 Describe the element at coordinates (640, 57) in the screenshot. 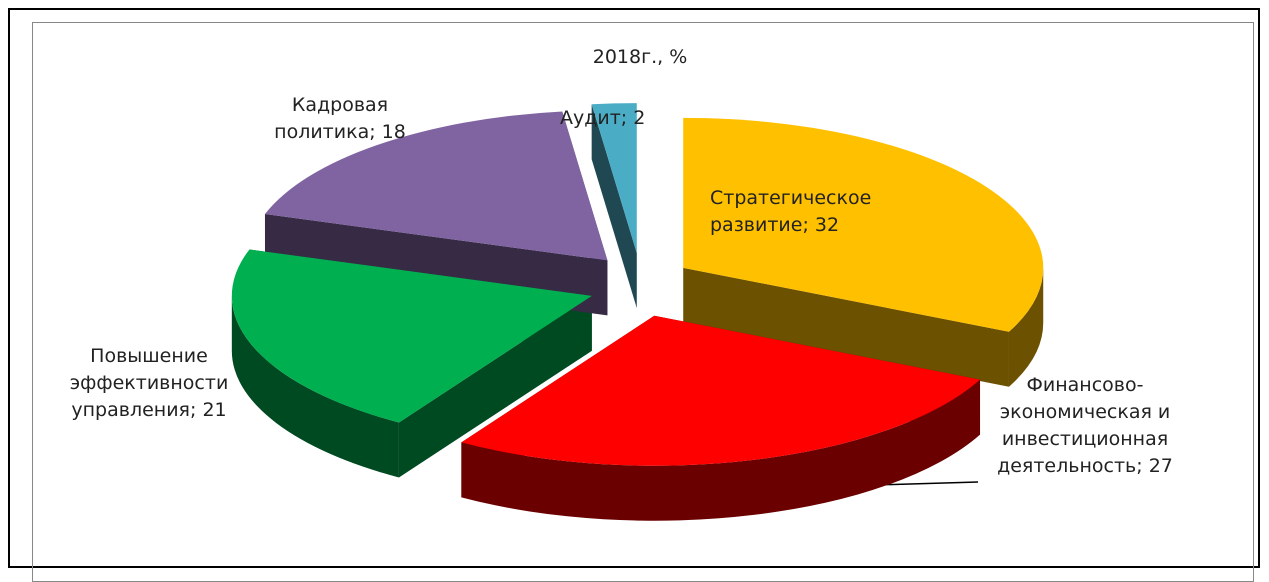

I see `chart-title: 2018г., %` at that location.